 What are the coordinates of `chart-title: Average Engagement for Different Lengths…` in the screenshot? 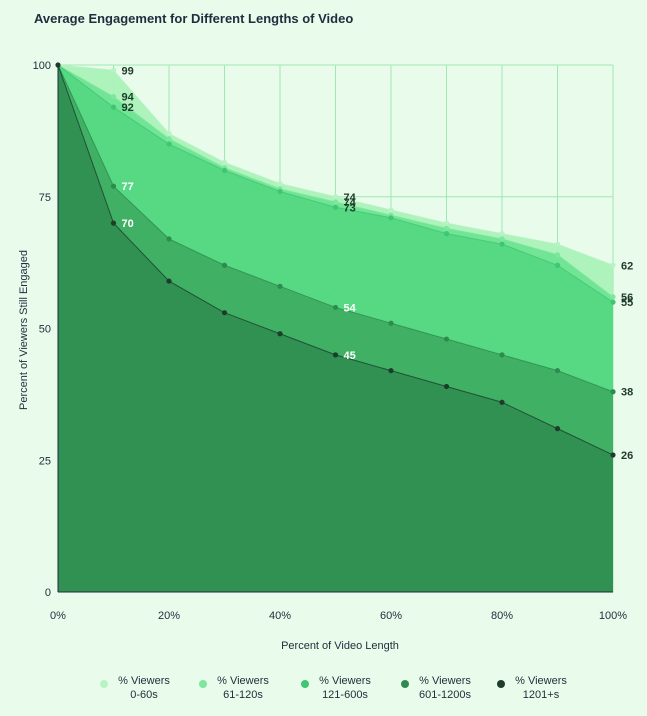 It's located at (194, 18).